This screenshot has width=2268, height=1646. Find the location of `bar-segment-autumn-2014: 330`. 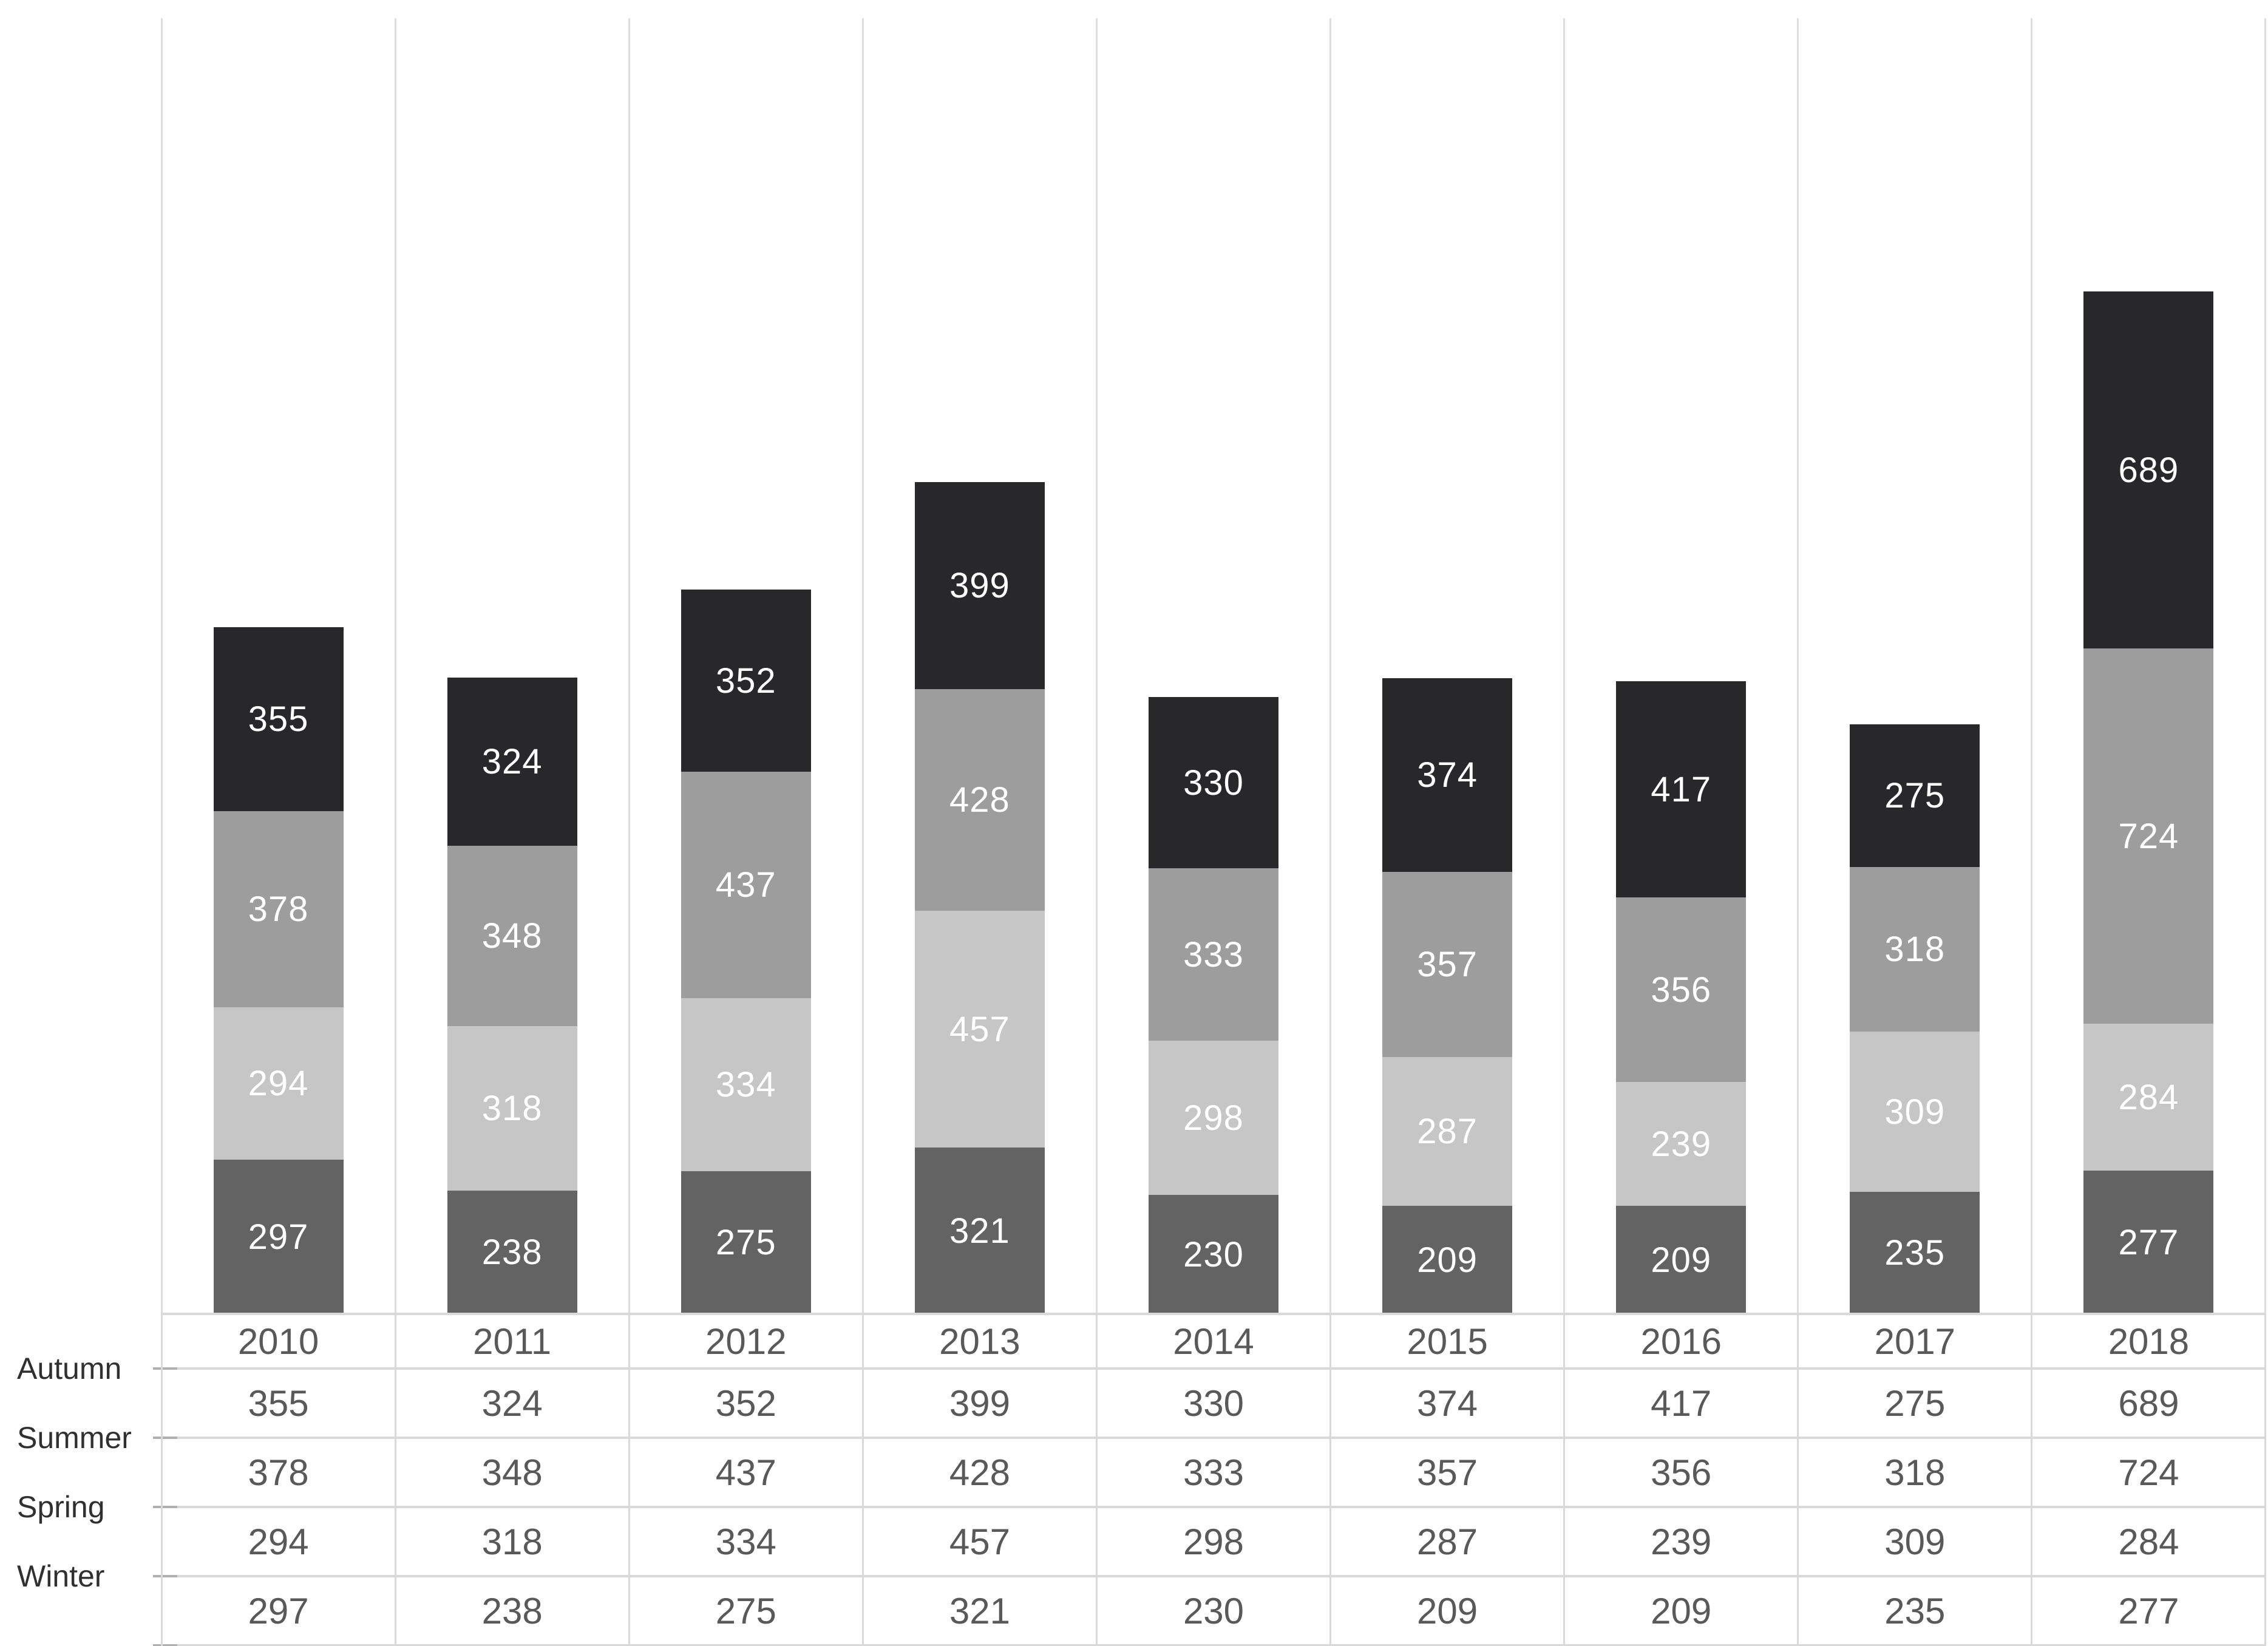

bar-segment-autumn-2014: 330 is located at coordinates (1213, 782).